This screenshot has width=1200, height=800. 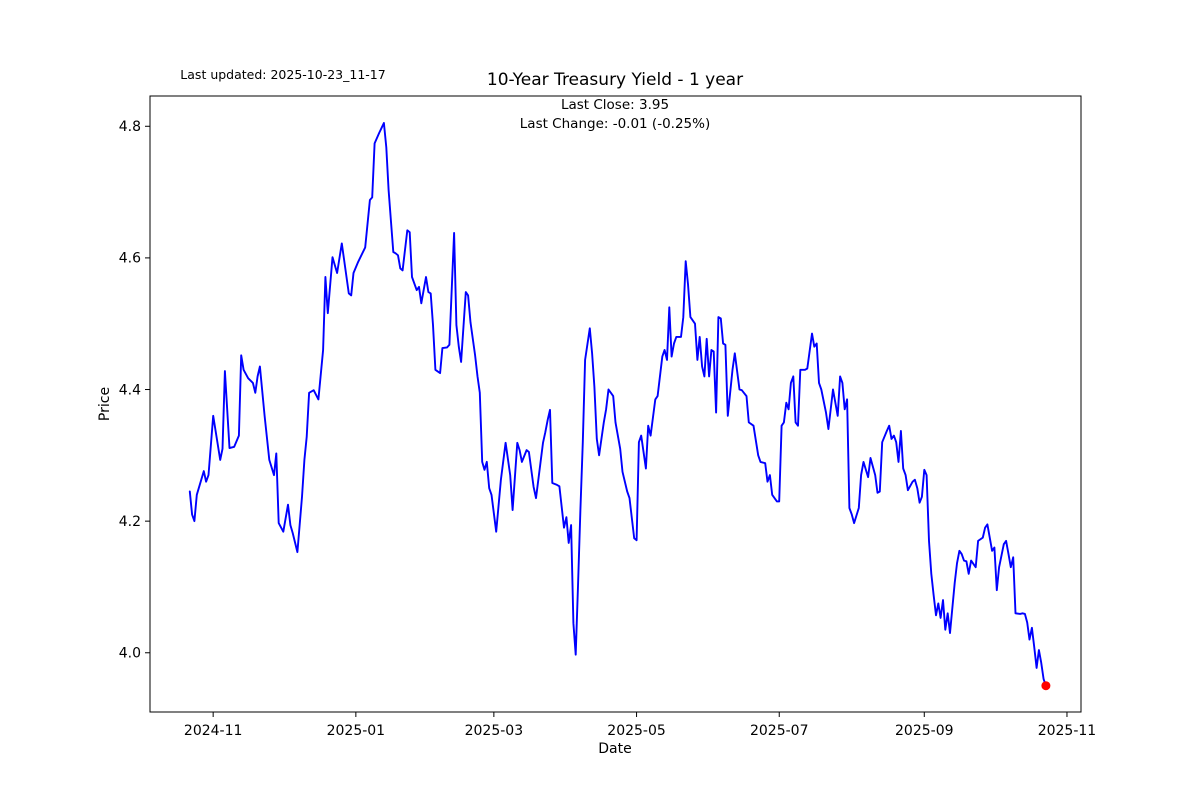 I want to click on x-tick-label: 2025-03, so click(x=494, y=731).